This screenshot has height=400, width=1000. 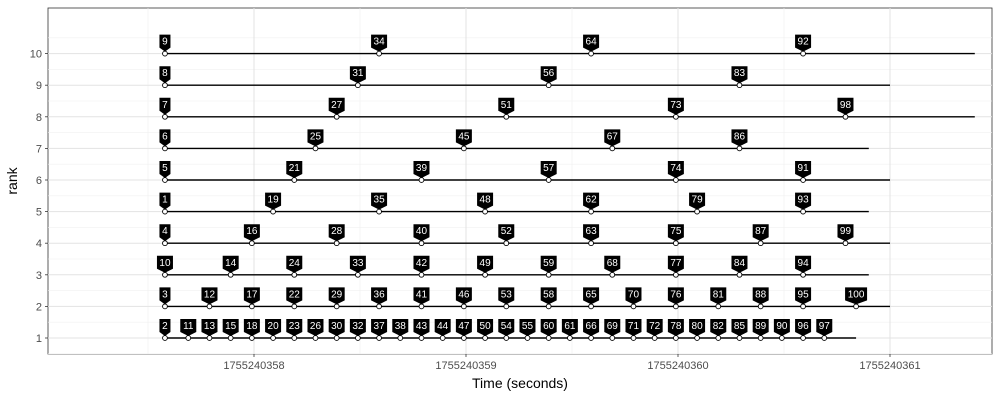 I want to click on event-marker: 44, so click(x=442, y=330).